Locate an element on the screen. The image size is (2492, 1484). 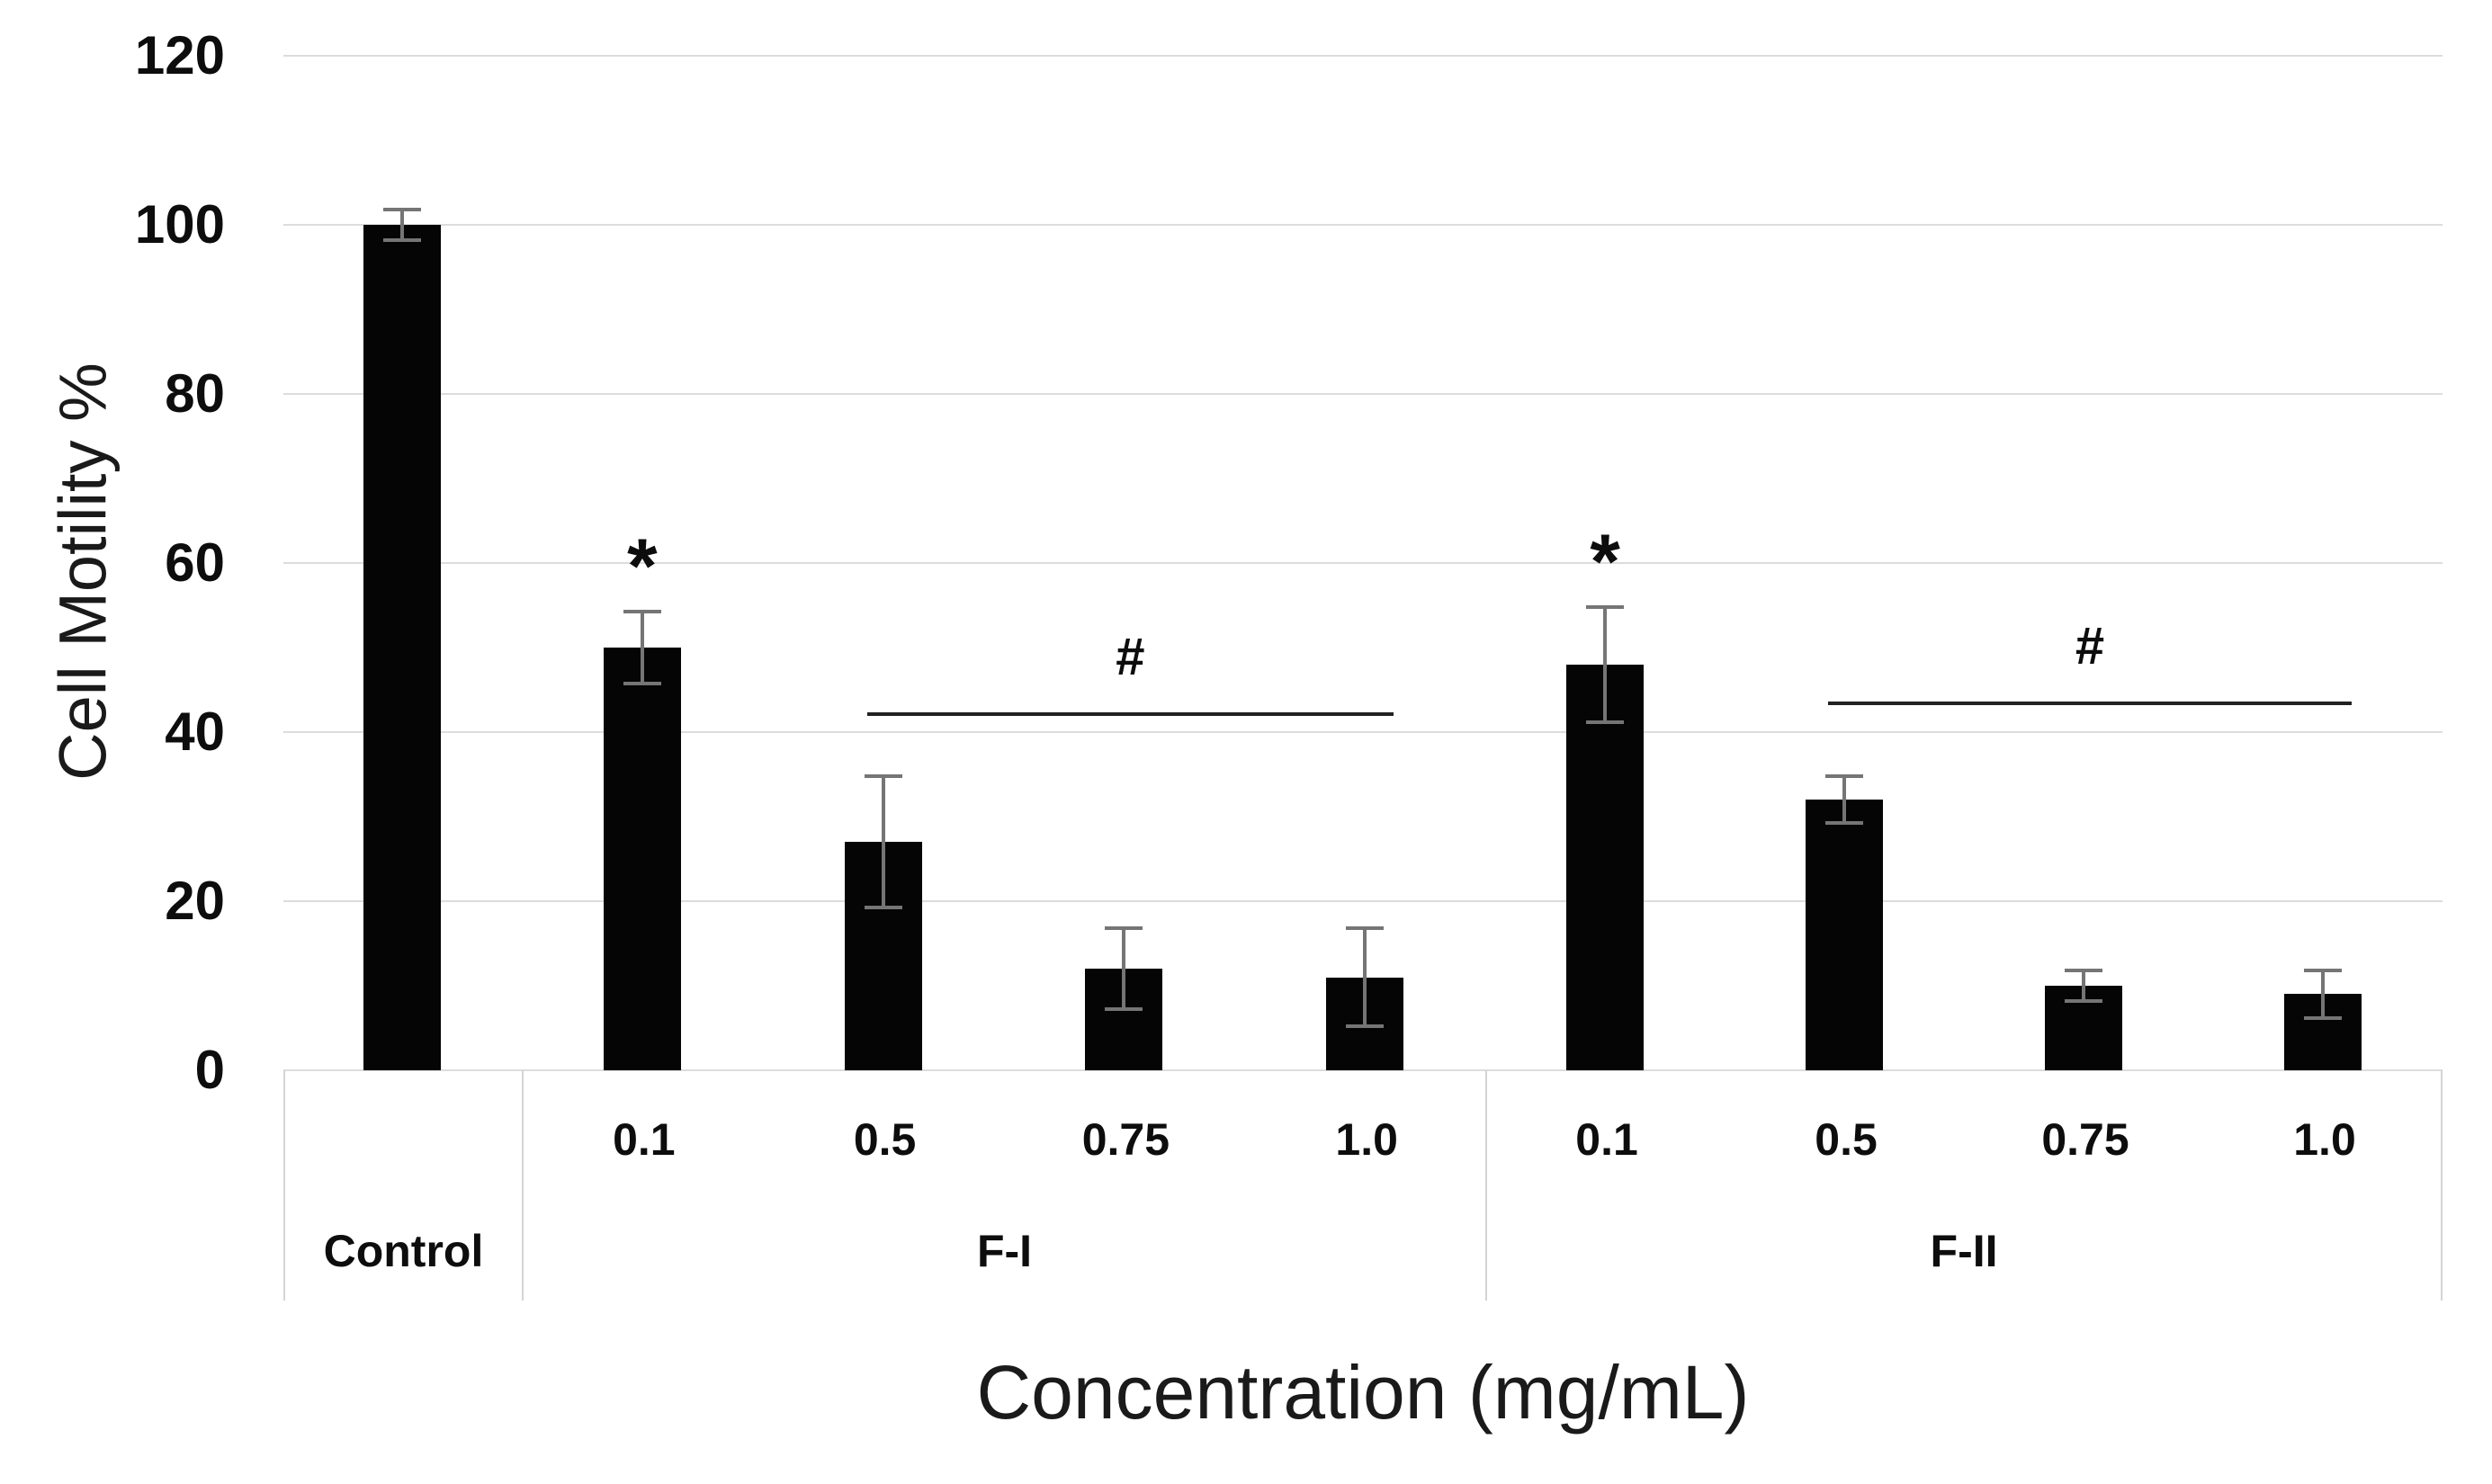
y-tick-labels: 0 20 40 60 80 100 120 is located at coordinates (117, 563).